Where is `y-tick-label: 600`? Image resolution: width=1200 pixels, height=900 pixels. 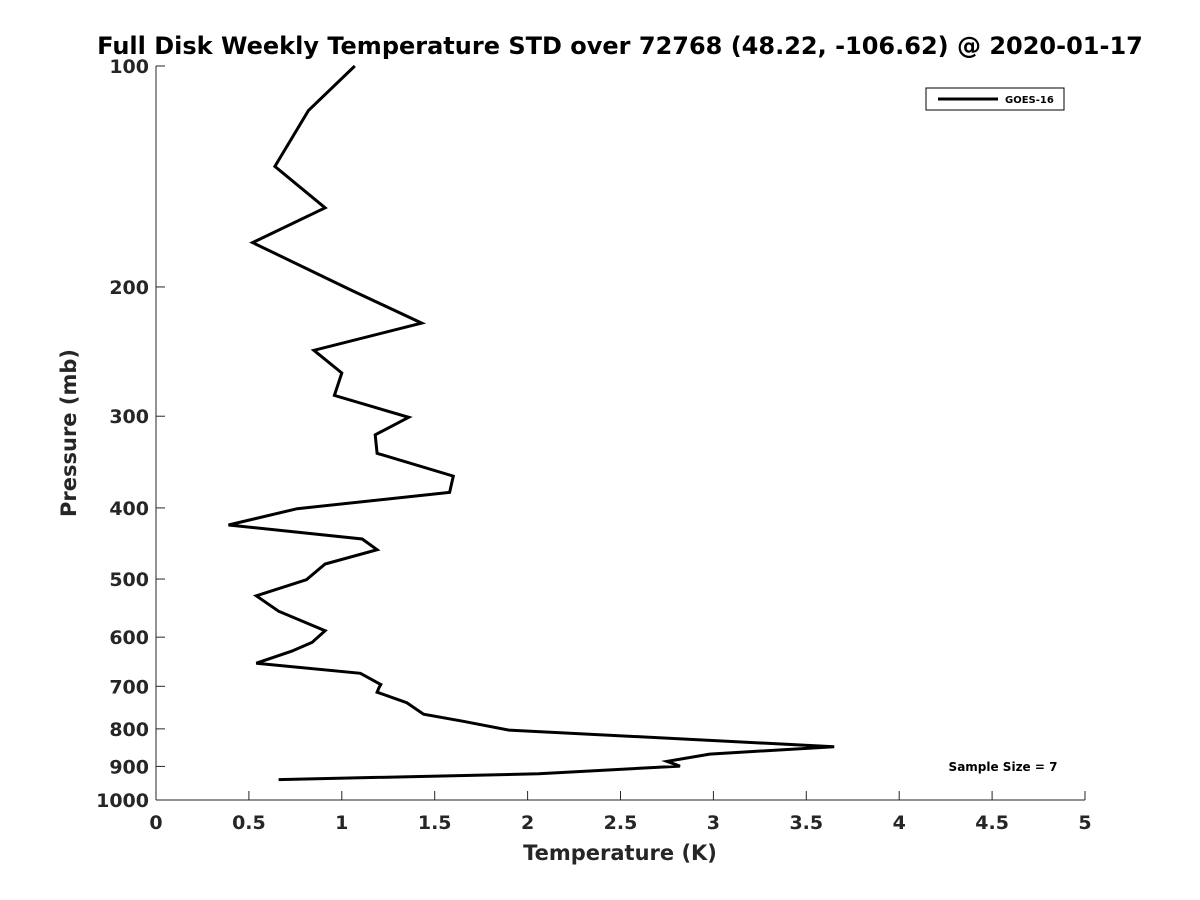
y-tick-label: 600 is located at coordinates (129, 638).